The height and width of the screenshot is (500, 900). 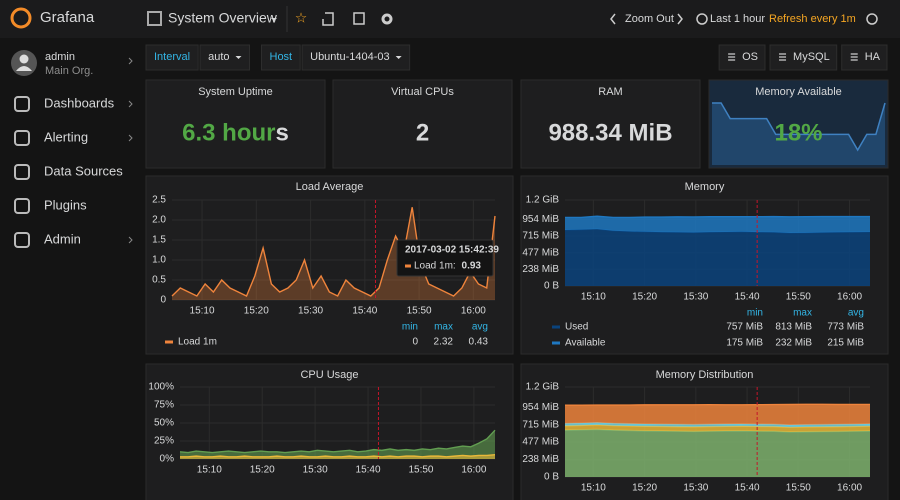 What do you see at coordinates (66, 136) in the screenshot?
I see `menu-item: Alerting` at bounding box center [66, 136].